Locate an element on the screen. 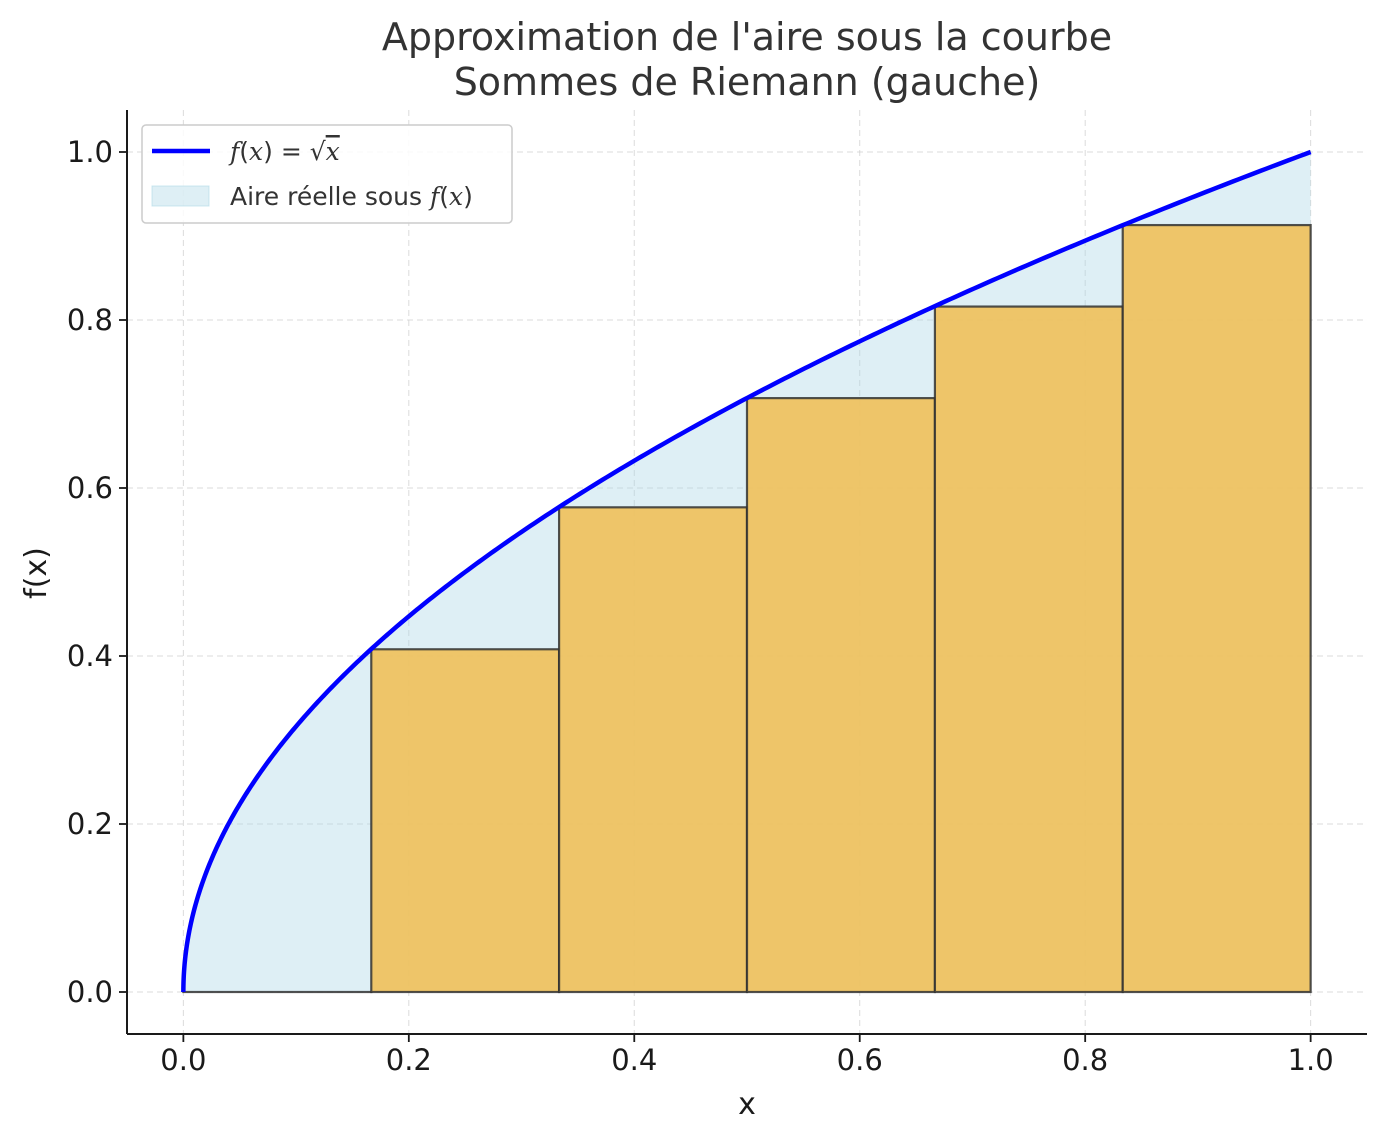  legend-label-area: Aire réelle sous f(x) is located at coordinates (351, 196).